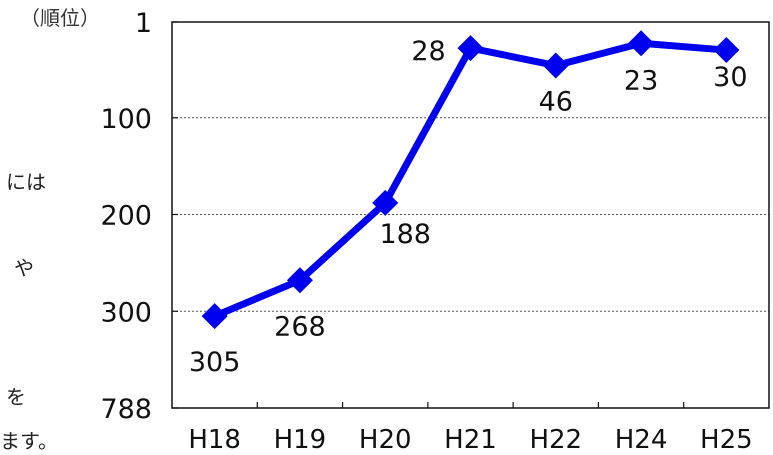 The image size is (773, 455). I want to click on y-tick-label: 1, so click(143, 23).